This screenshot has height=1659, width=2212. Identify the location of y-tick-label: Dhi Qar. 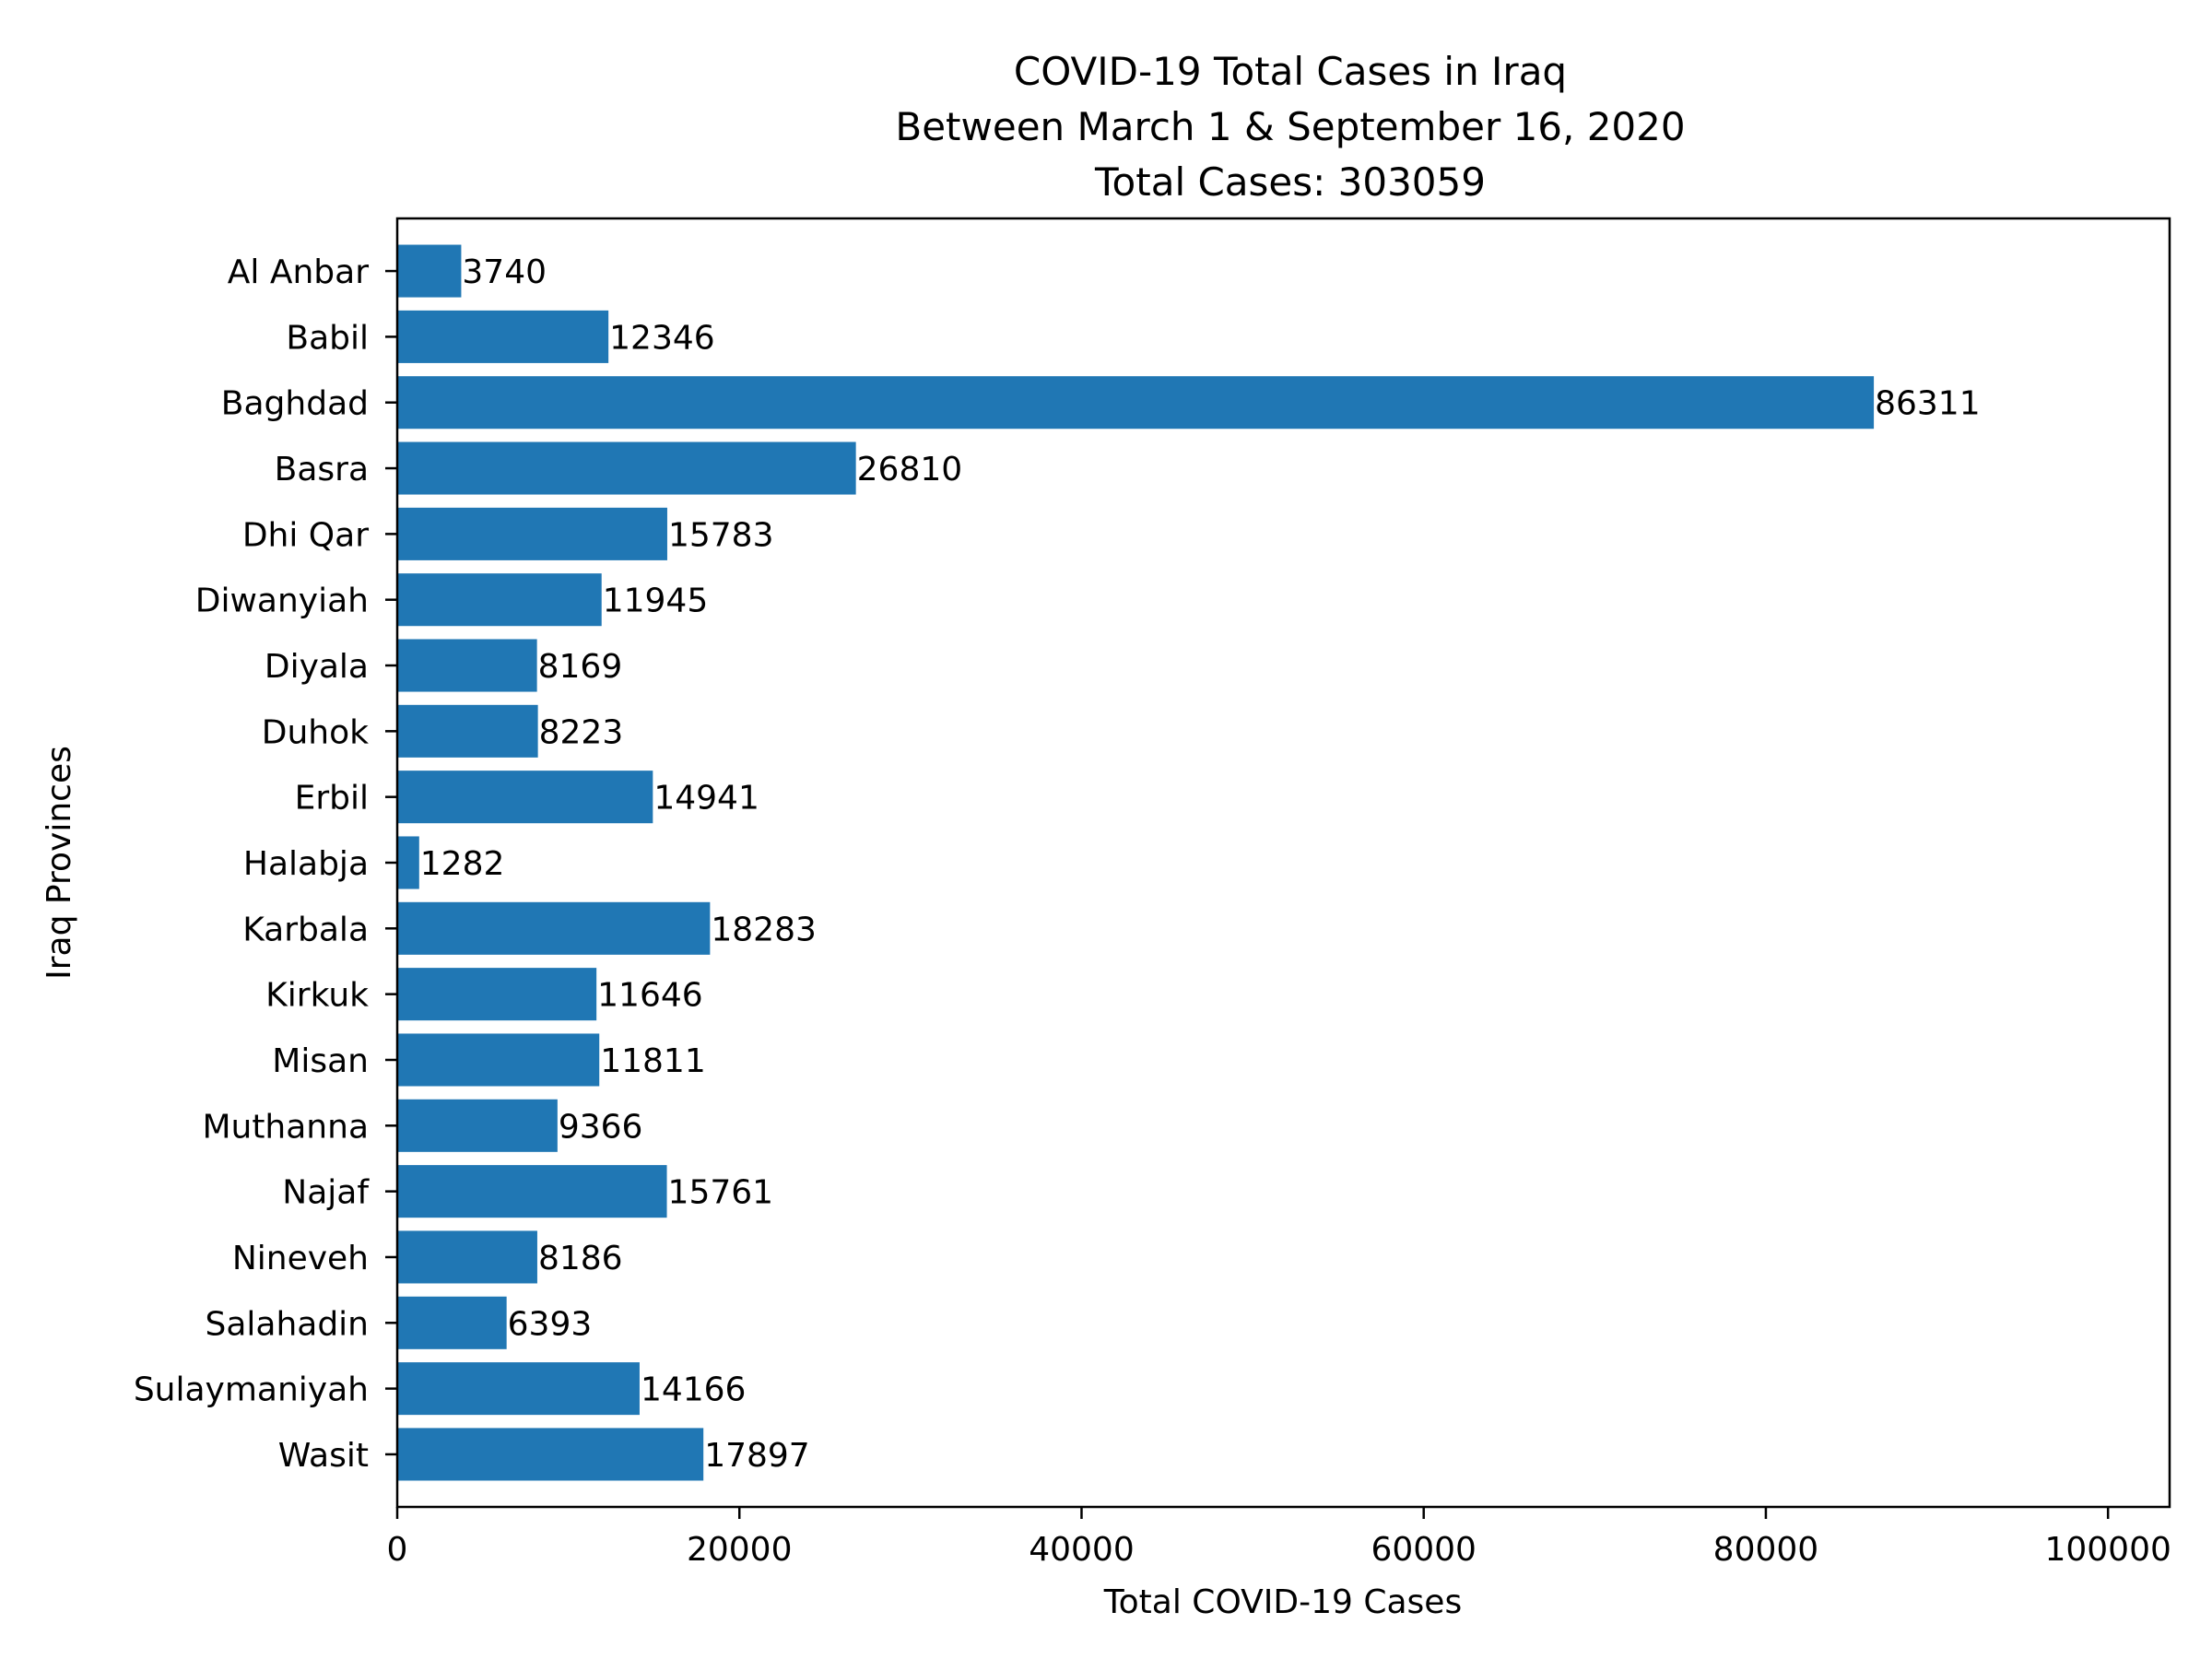
(305, 535).